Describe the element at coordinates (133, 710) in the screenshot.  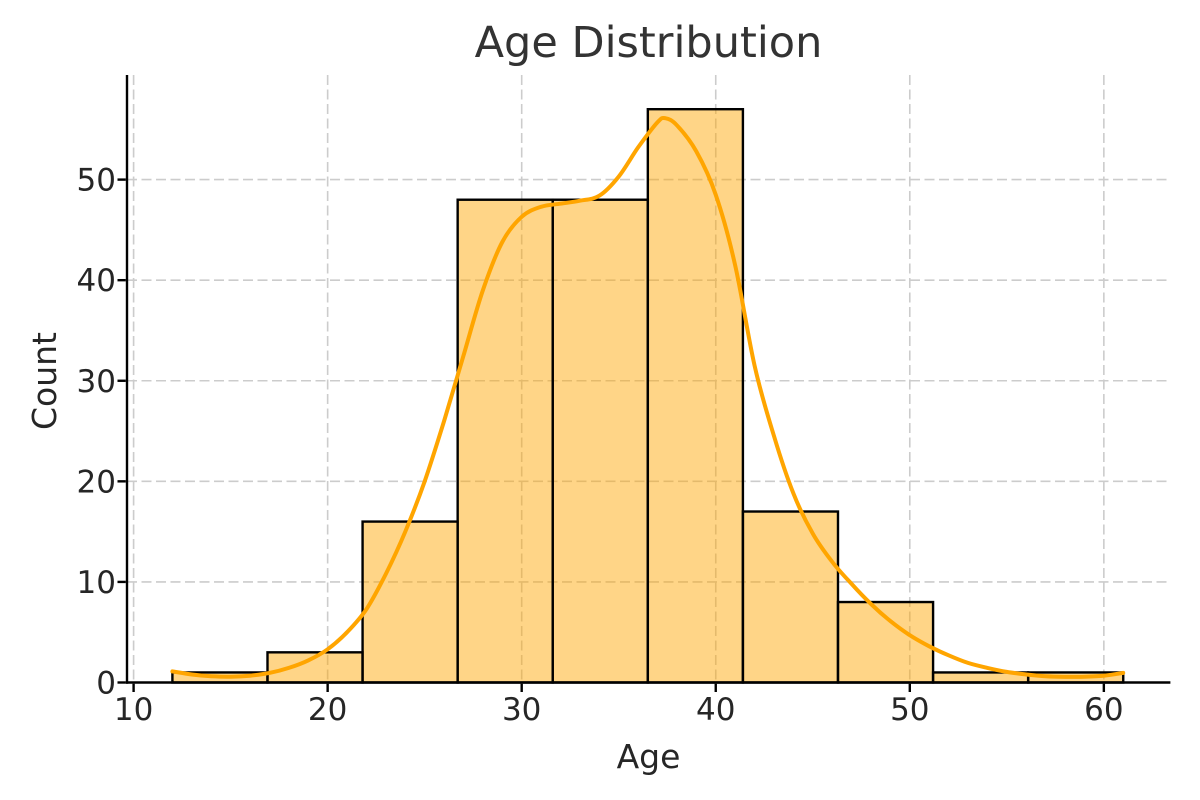
I see `x-tick-label: 10` at that location.